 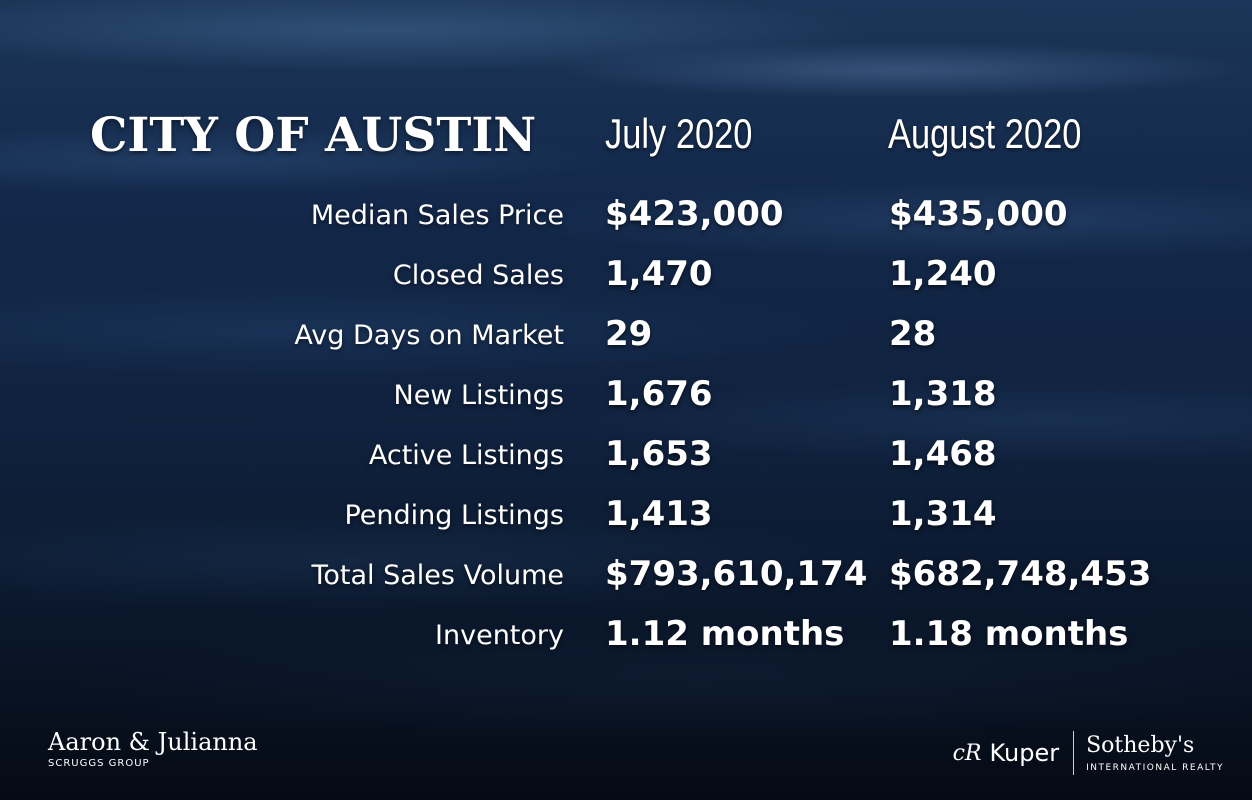 I want to click on july-value: 1.12 months, so click(x=725, y=634).